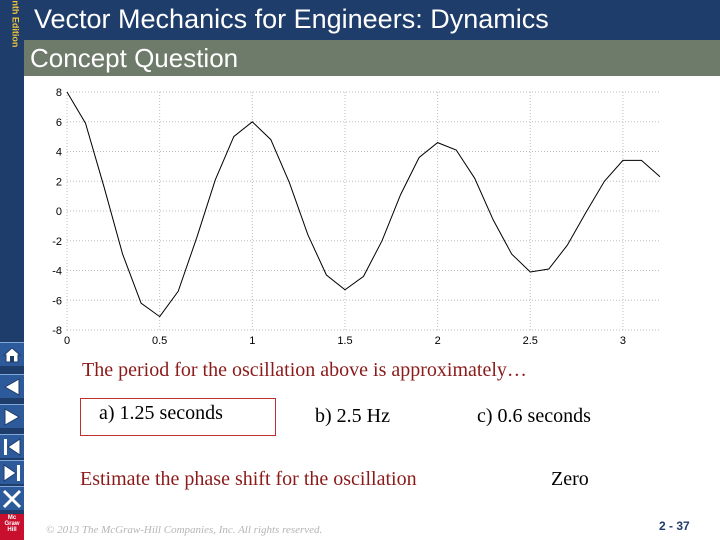 Image resolution: width=720 pixels, height=540 pixels. What do you see at coordinates (372, 58) in the screenshot?
I see `subheader-bar: Concept Question` at bounding box center [372, 58].